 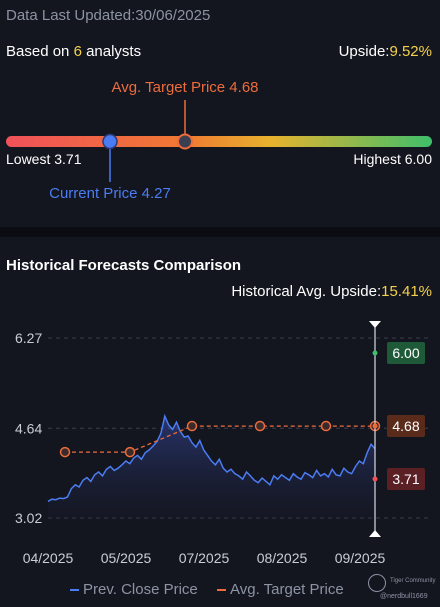 What do you see at coordinates (220, 232) in the screenshot?
I see `section-divider` at bounding box center [220, 232].